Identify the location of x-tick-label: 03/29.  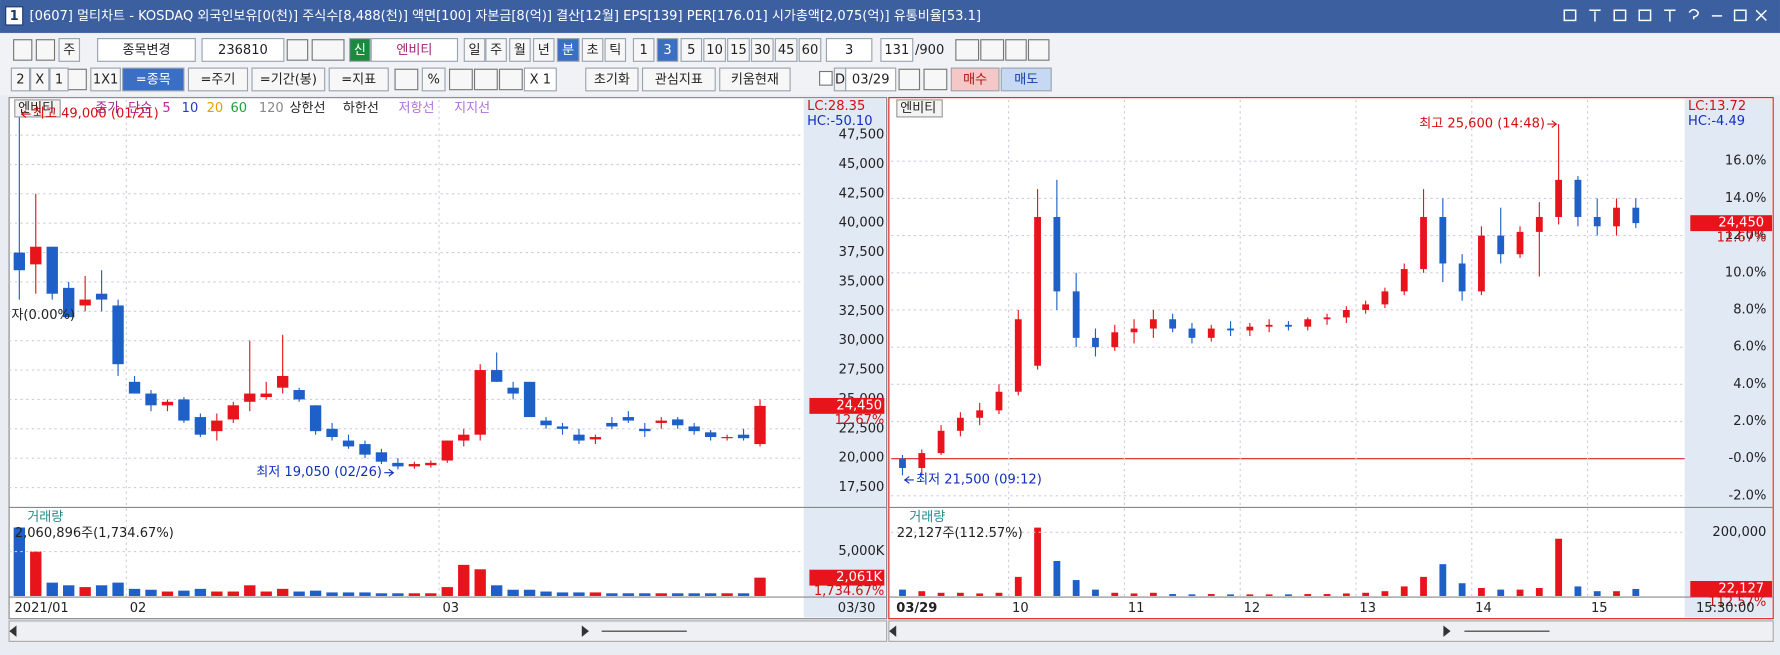
(916, 608).